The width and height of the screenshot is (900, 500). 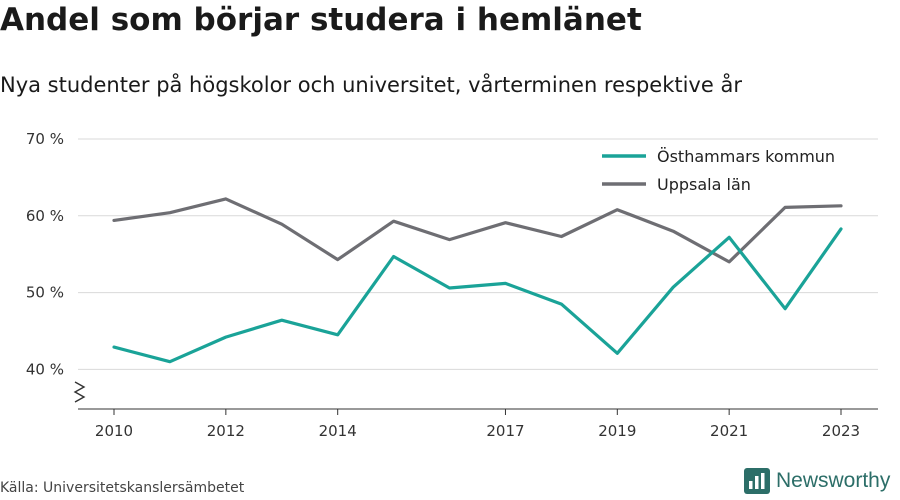 What do you see at coordinates (45, 369) in the screenshot?
I see `y-tick-label: 40 %` at bounding box center [45, 369].